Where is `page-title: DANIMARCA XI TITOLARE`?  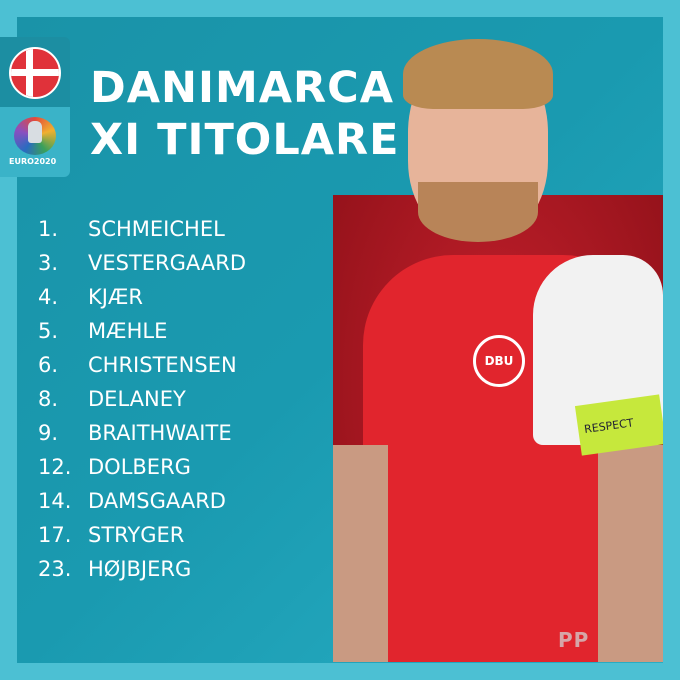 page-title: DANIMARCA XI TITOLARE is located at coordinates (245, 114).